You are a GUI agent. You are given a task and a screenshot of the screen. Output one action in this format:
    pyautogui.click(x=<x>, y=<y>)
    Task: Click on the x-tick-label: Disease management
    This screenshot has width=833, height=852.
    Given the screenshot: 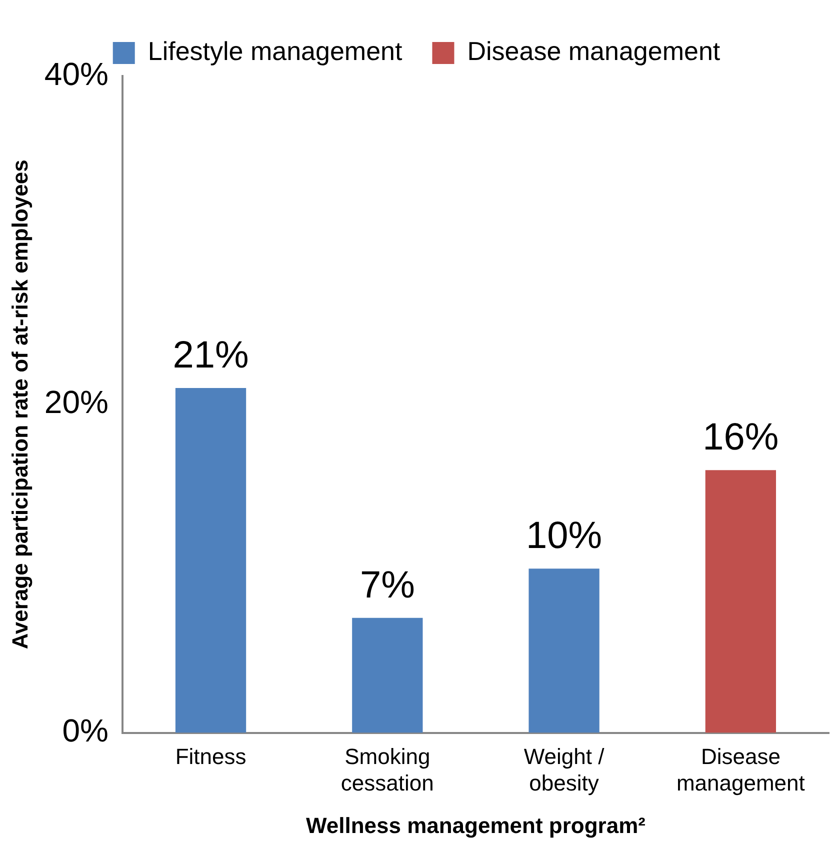 What is the action you would take?
    pyautogui.click(x=740, y=770)
    